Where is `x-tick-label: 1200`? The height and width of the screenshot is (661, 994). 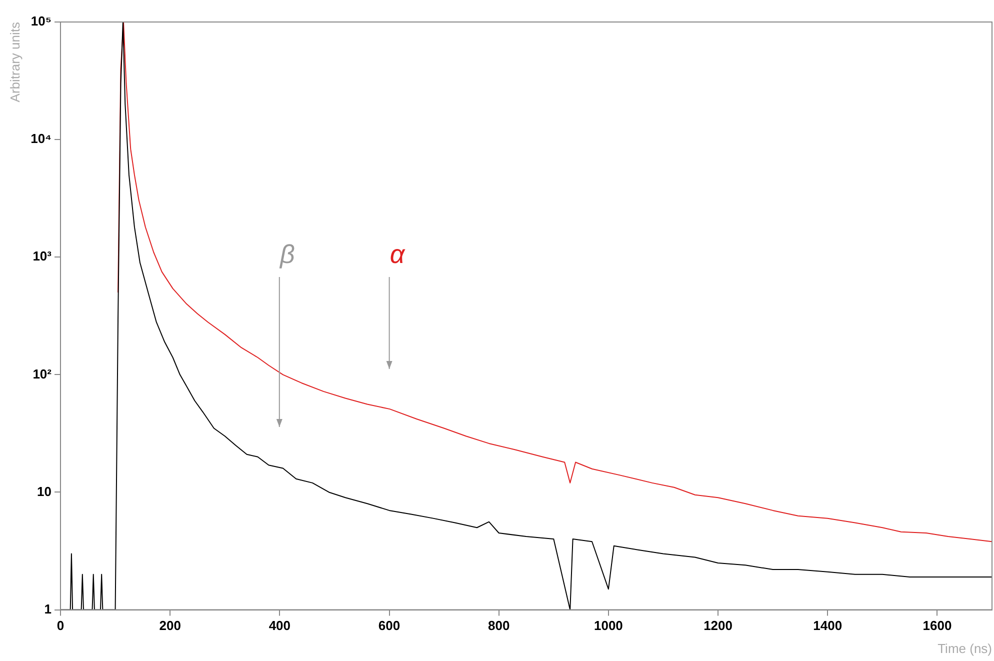
x-tick-label: 1200 is located at coordinates (718, 626).